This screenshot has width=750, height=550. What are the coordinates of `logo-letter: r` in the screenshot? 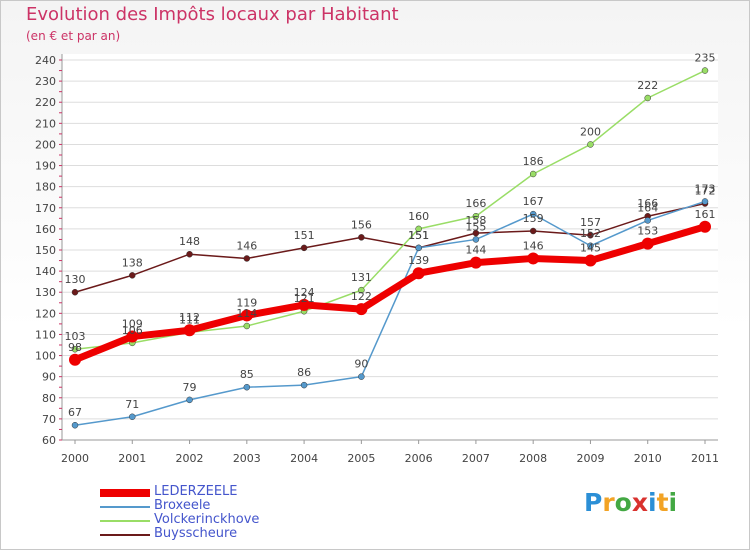 It's located at (608, 502).